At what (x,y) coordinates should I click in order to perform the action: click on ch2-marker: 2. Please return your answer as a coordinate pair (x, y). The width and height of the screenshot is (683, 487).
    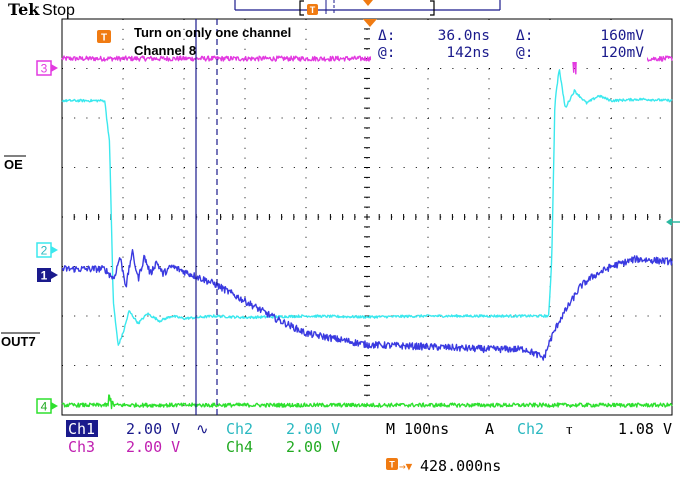
    Looking at the image, I should click on (47, 250).